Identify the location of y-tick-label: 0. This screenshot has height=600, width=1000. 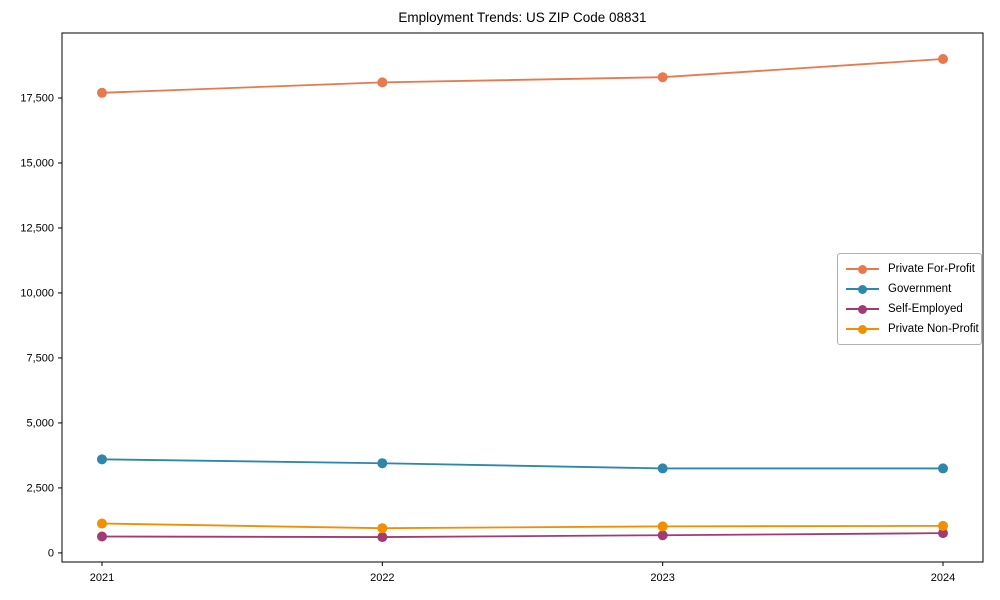
(51, 553).